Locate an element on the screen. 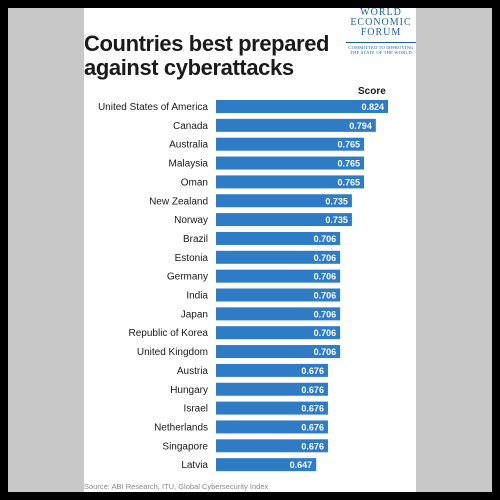  logo-line-3: FORUM is located at coordinates (381, 32).